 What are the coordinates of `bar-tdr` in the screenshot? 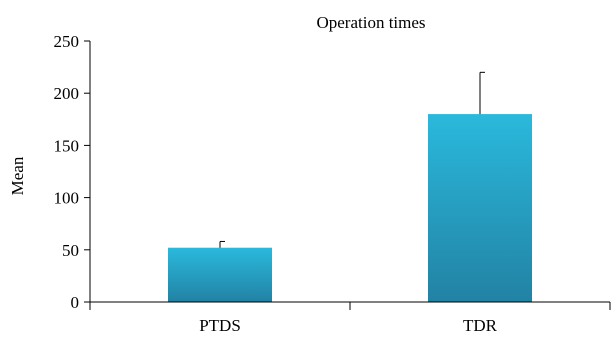 It's located at (480, 208).